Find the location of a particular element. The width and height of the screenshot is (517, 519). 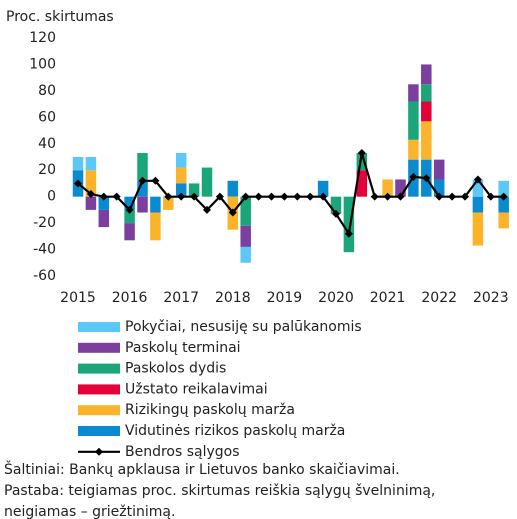

x-tick-label: 2020 is located at coordinates (336, 298).